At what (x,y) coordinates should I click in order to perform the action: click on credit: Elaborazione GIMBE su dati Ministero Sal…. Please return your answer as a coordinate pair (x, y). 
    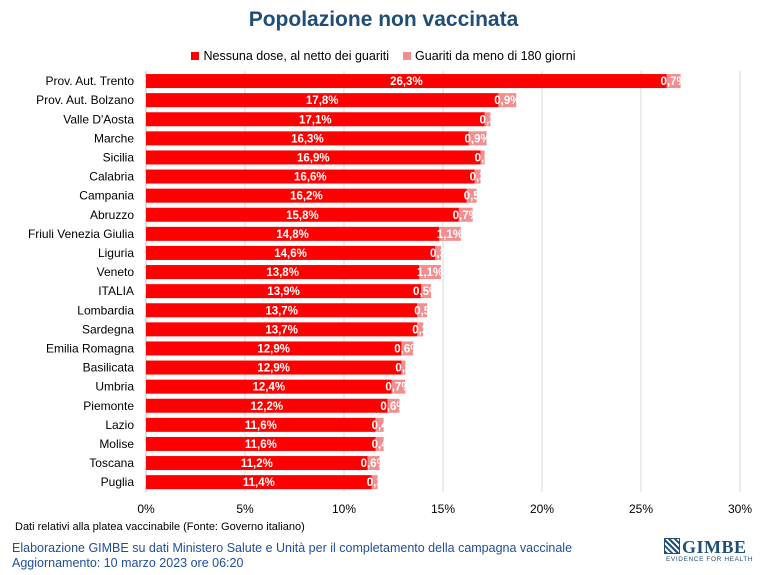
    Looking at the image, I should click on (292, 556).